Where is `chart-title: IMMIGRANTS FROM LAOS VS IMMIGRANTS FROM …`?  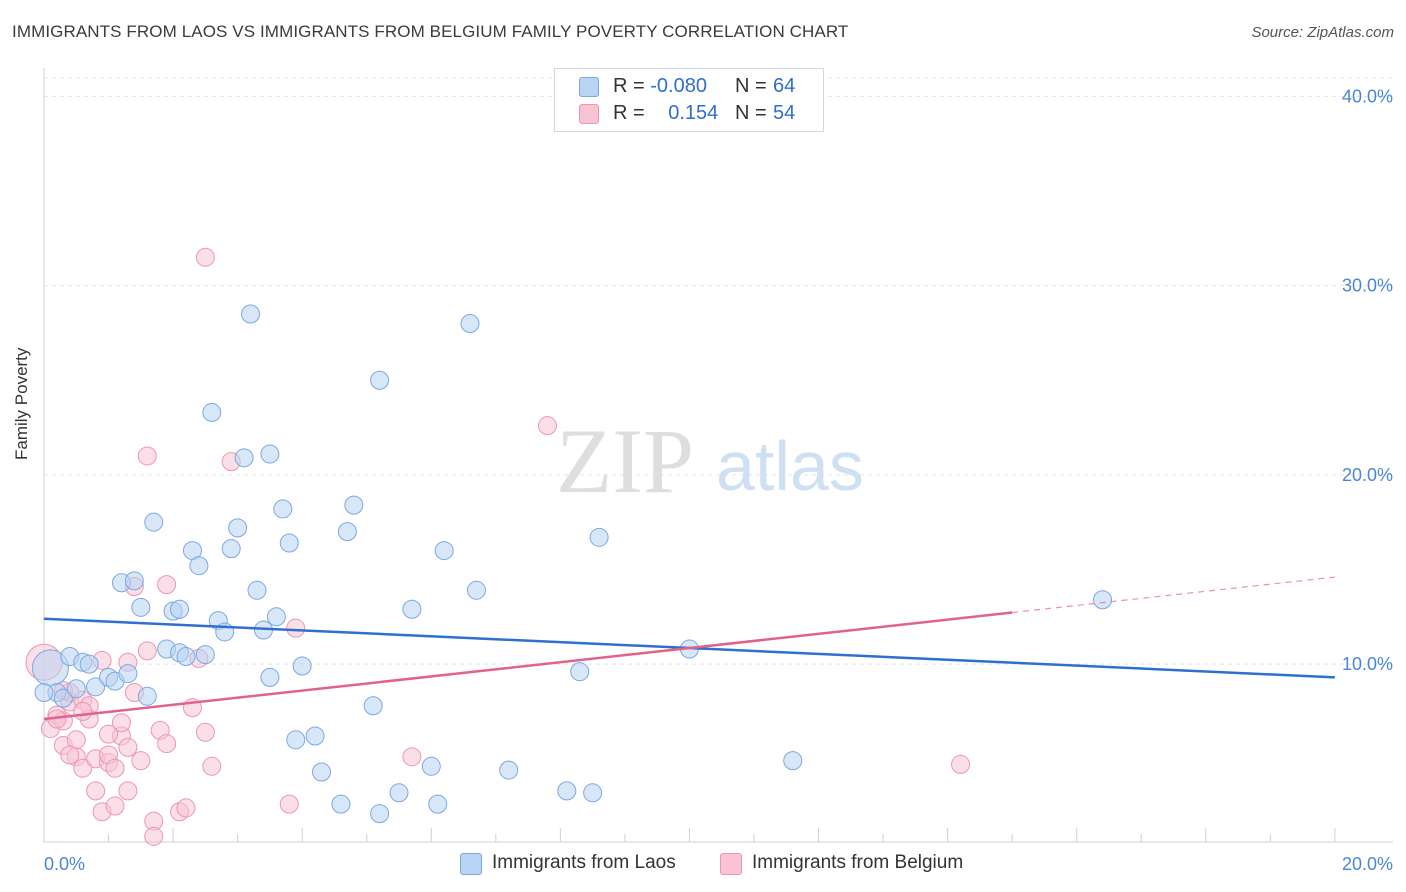
chart-title: IMMIGRANTS FROM LAOS VS IMMIGRANTS FROM … is located at coordinates (430, 31).